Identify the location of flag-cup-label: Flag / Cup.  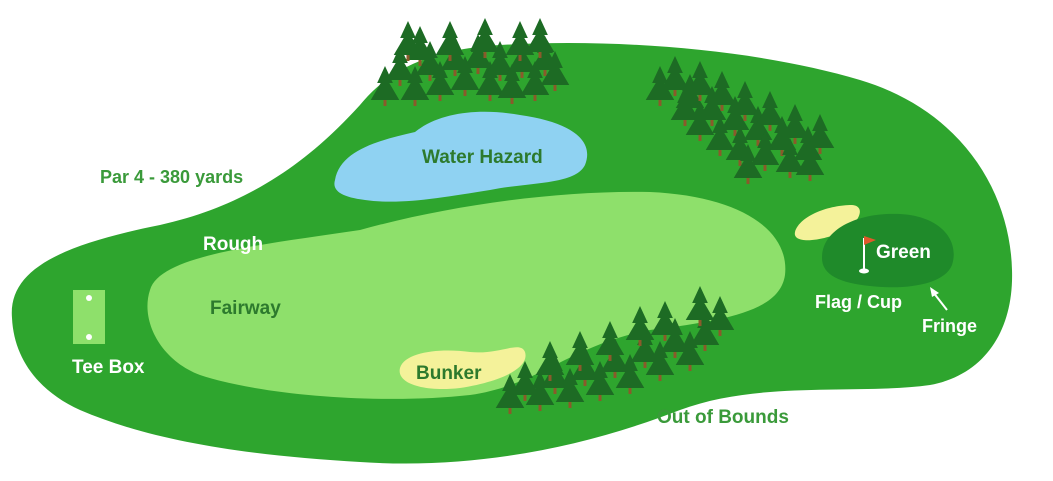
(858, 302).